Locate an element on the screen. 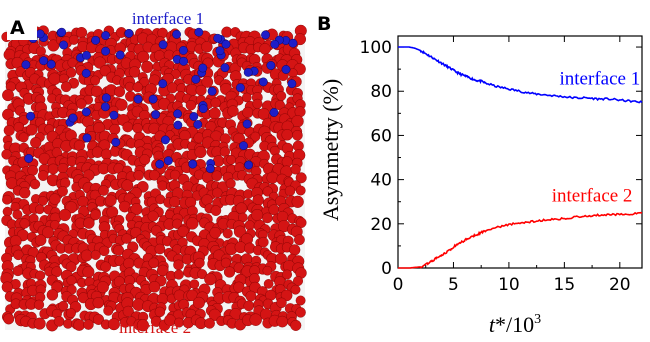  series-label: interface 1 is located at coordinates (600, 79).